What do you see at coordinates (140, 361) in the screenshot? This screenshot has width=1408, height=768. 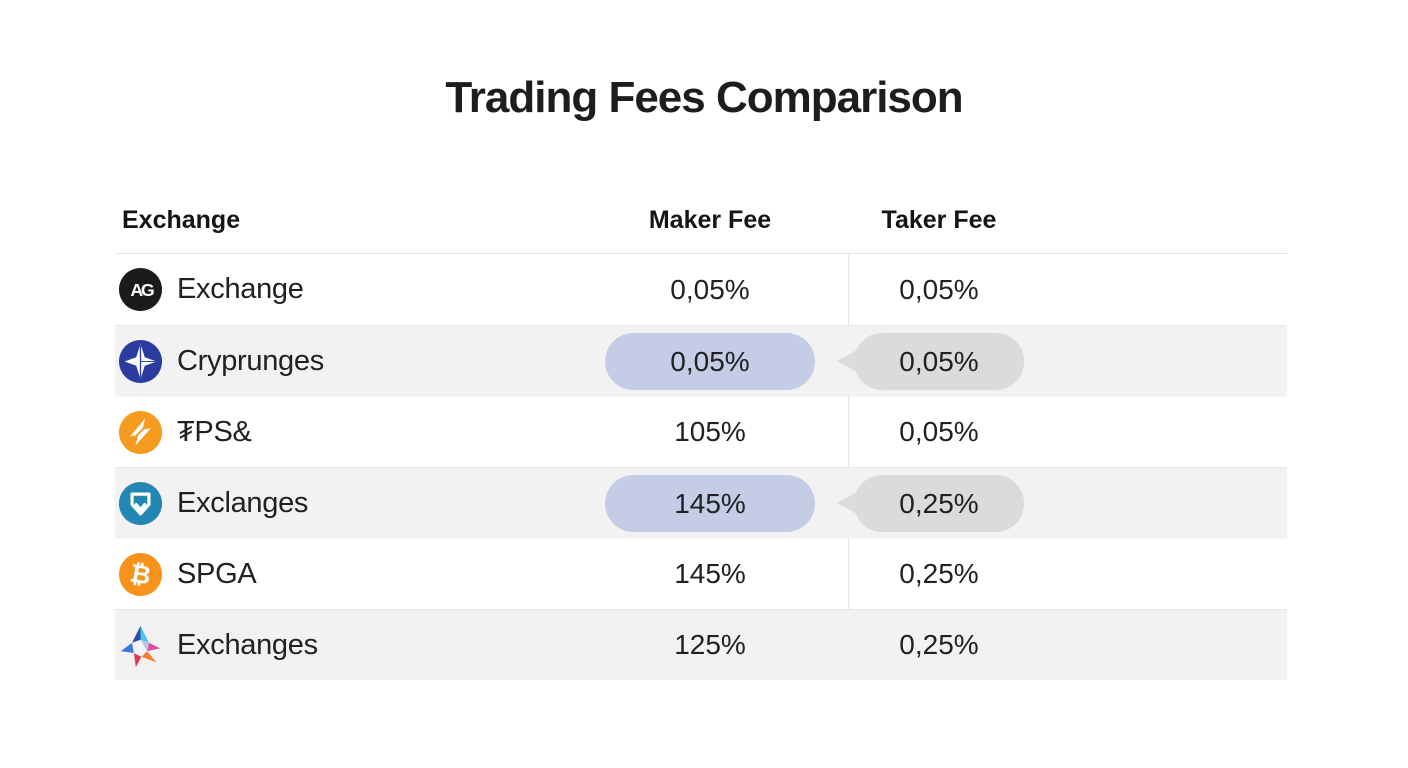 I see `four-point-star-icon` at bounding box center [140, 361].